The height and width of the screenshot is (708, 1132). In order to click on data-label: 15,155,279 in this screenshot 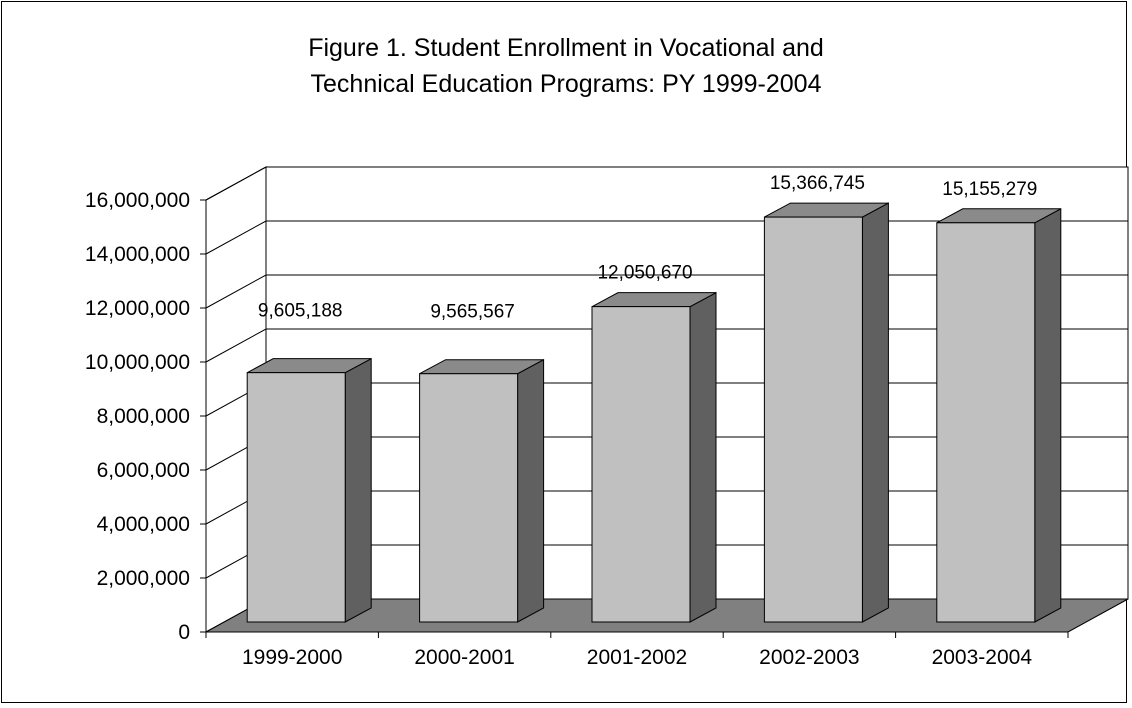, I will do `click(989, 189)`.